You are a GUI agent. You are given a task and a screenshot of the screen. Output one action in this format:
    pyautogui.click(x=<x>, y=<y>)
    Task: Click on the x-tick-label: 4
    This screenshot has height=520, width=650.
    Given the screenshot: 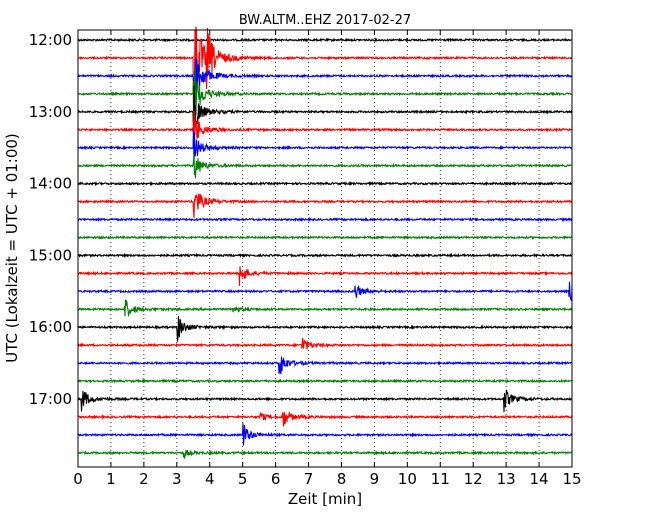 What is the action you would take?
    pyautogui.click(x=210, y=479)
    